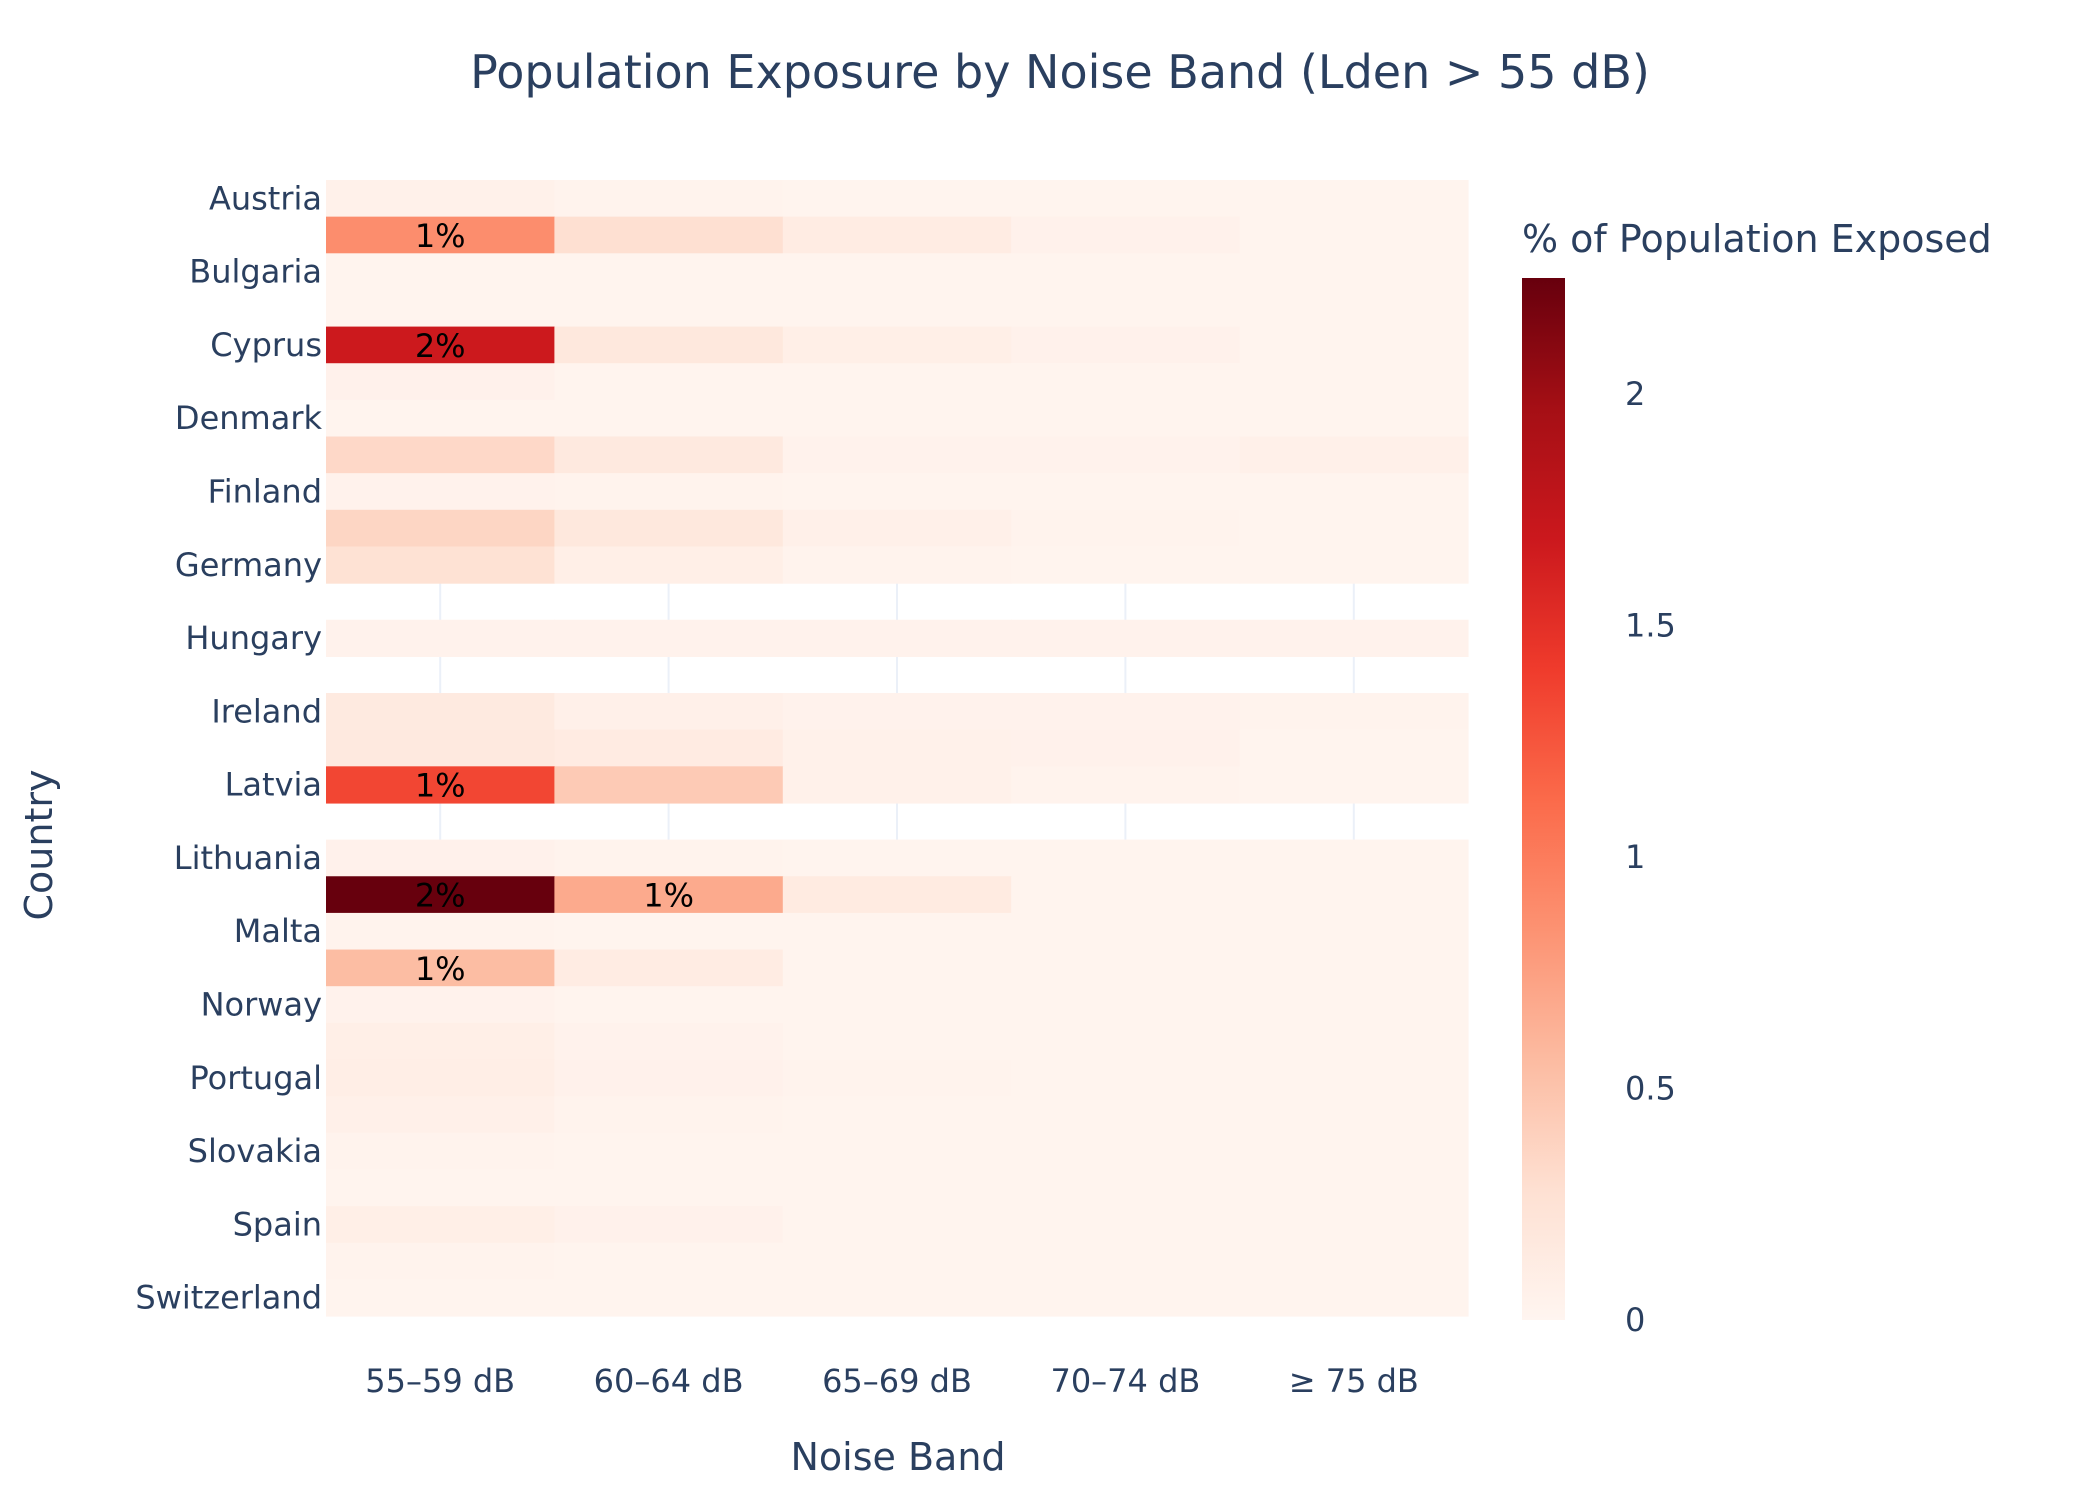 The width and height of the screenshot is (2100, 1500). What do you see at coordinates (897, 1381) in the screenshot?
I see `x-tick-label: 65–69 dB` at bounding box center [897, 1381].